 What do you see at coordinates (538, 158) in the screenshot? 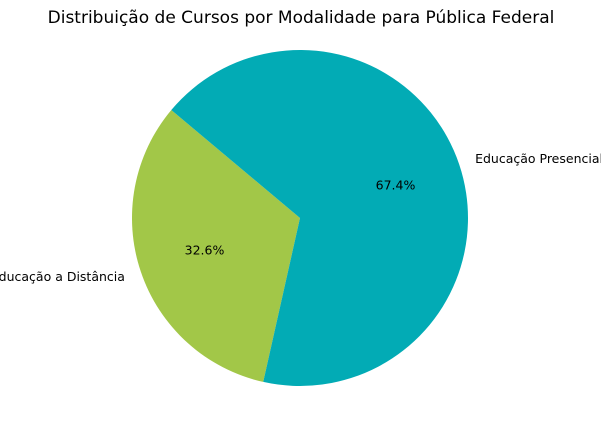
I see `slice-label-1: Educação Presencial` at bounding box center [538, 158].